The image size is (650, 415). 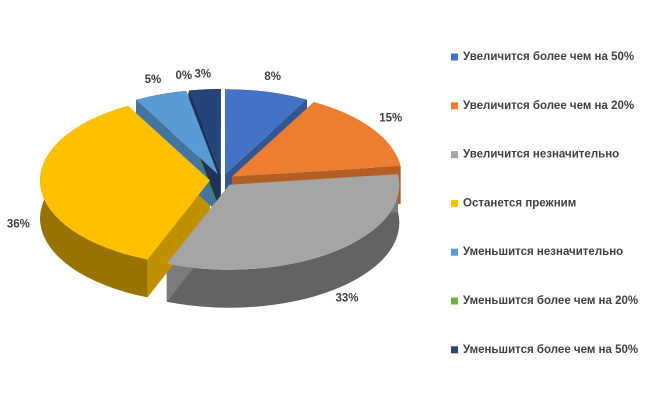 I want to click on data-label: 15%, so click(x=390, y=119).